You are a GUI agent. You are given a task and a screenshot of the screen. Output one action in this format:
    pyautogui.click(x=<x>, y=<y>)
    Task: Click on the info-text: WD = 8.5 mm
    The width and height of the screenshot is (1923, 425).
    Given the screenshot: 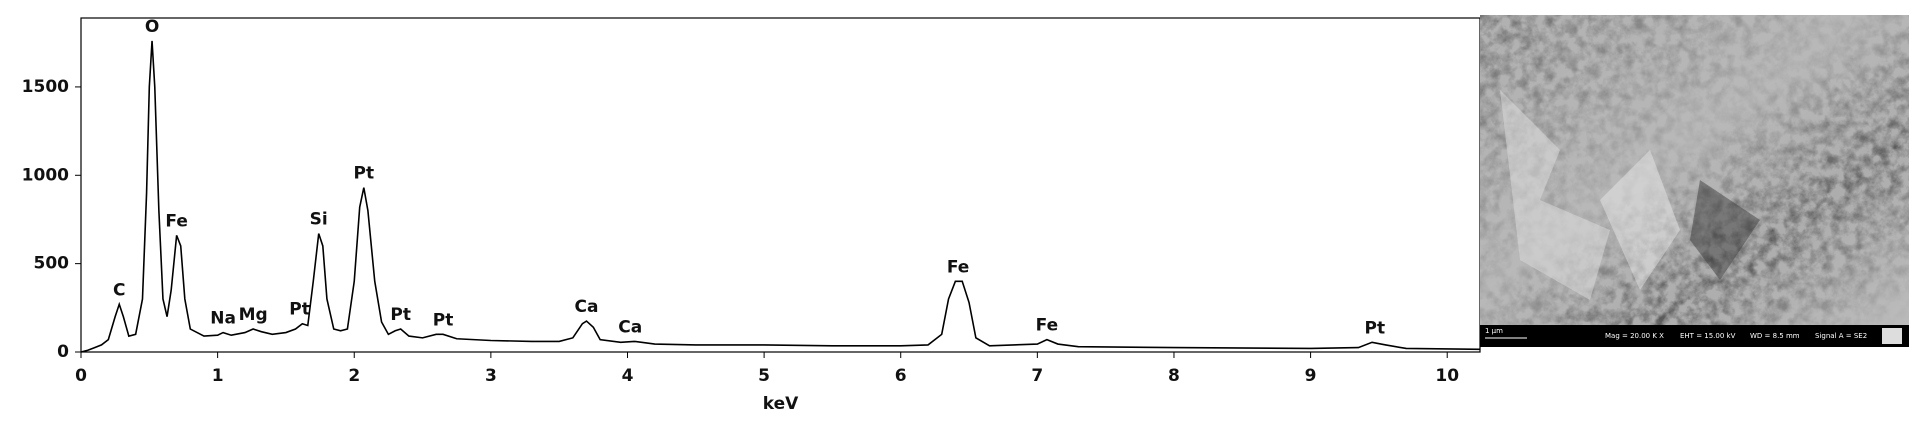 What is the action you would take?
    pyautogui.click(x=1775, y=336)
    